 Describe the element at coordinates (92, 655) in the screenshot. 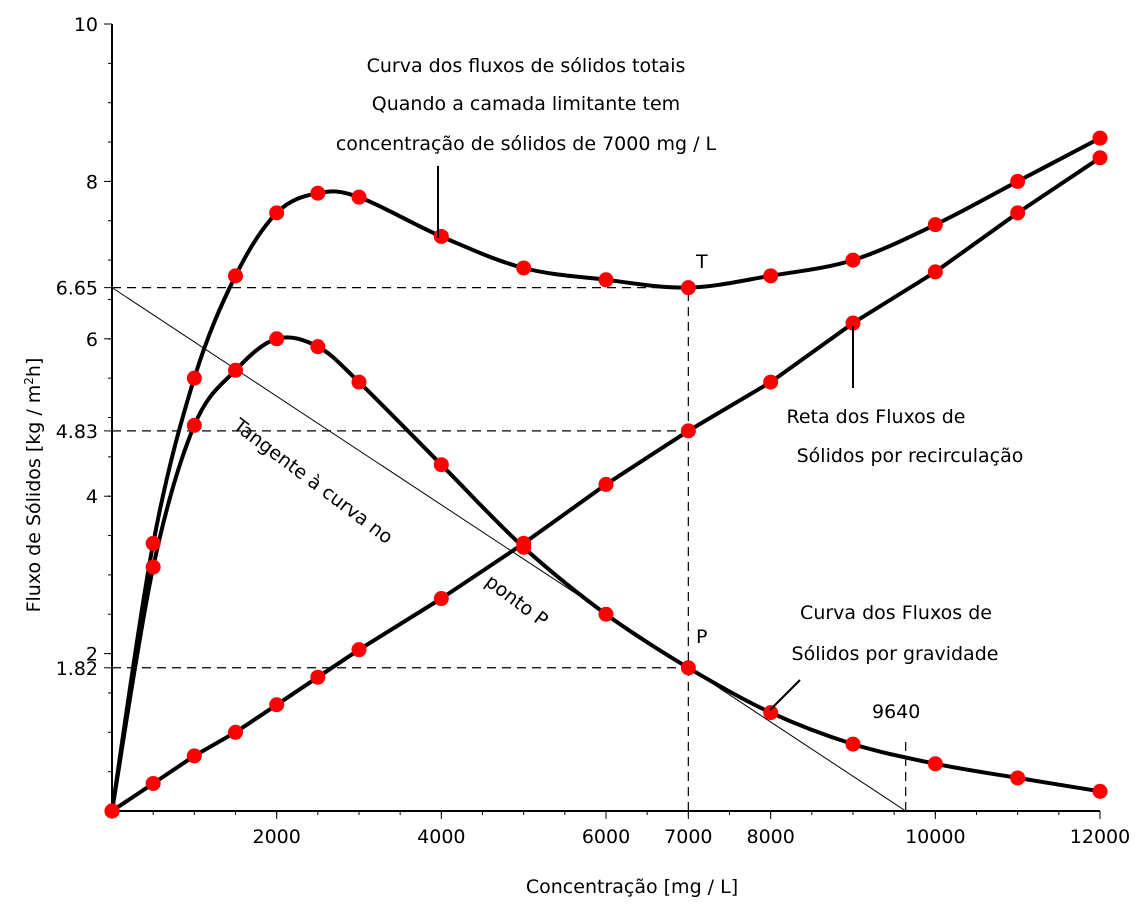

I see `y-tick-label: 2` at that location.